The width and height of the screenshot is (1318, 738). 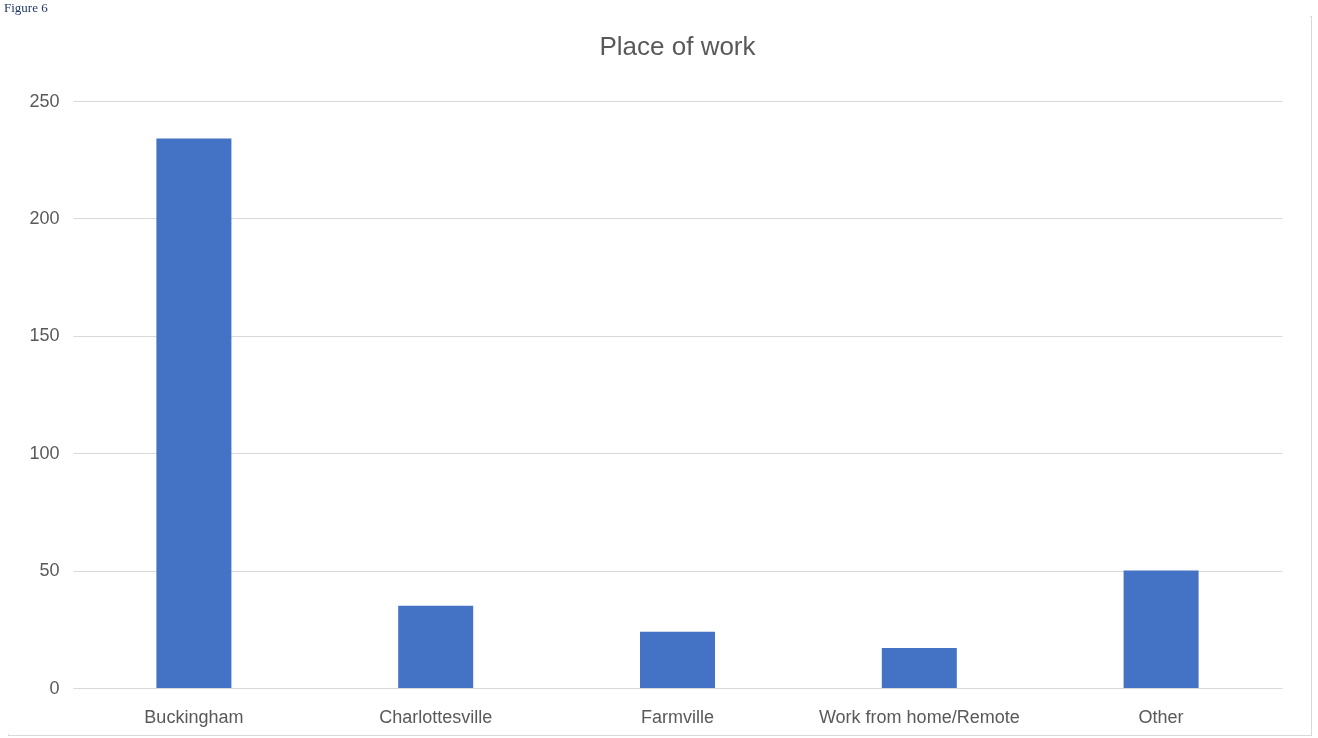 I want to click on x-tick-label: Charlottesville, so click(x=436, y=716).